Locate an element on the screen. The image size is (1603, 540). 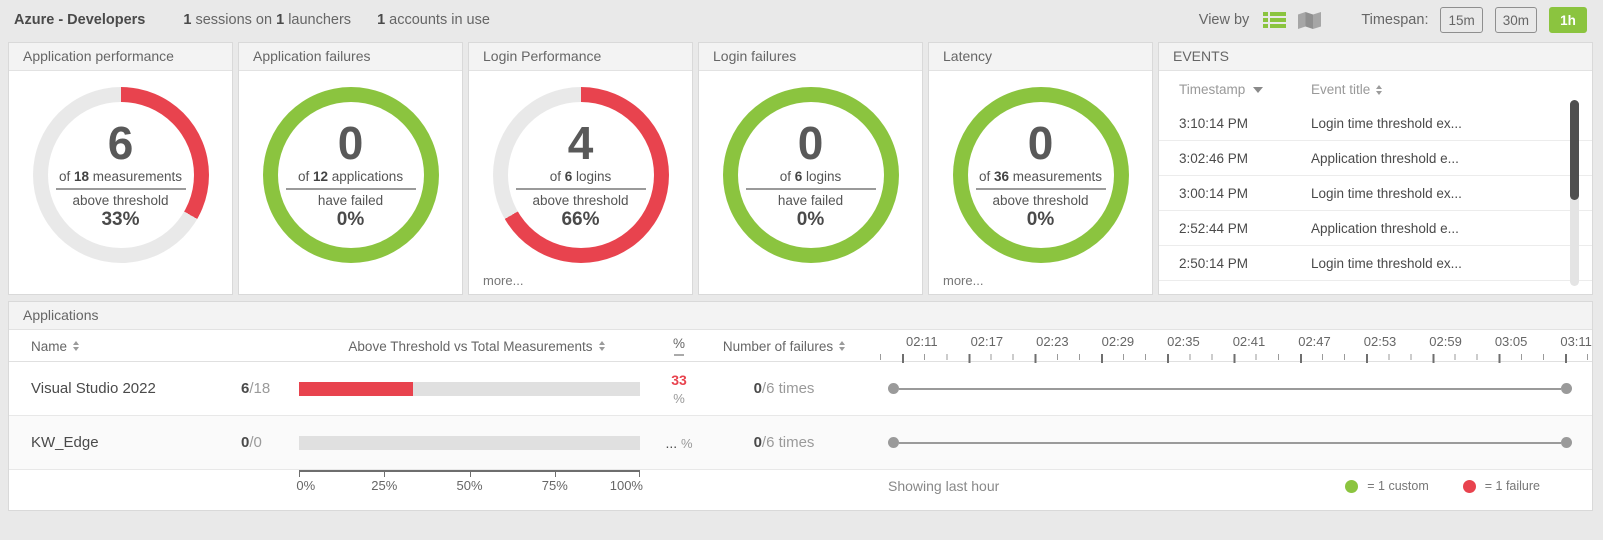
launchers-count: 1 is located at coordinates (280, 20).